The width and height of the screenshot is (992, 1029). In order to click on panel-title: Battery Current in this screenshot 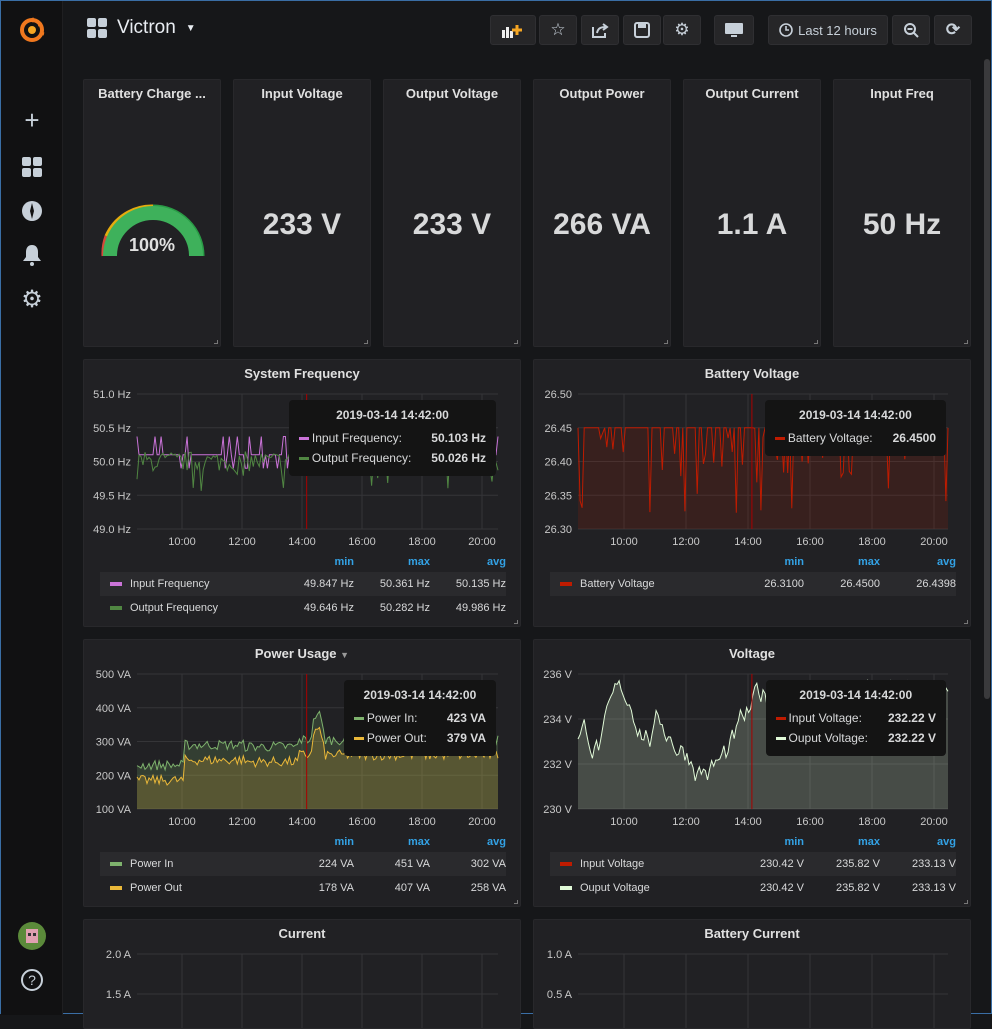, I will do `click(752, 933)`.